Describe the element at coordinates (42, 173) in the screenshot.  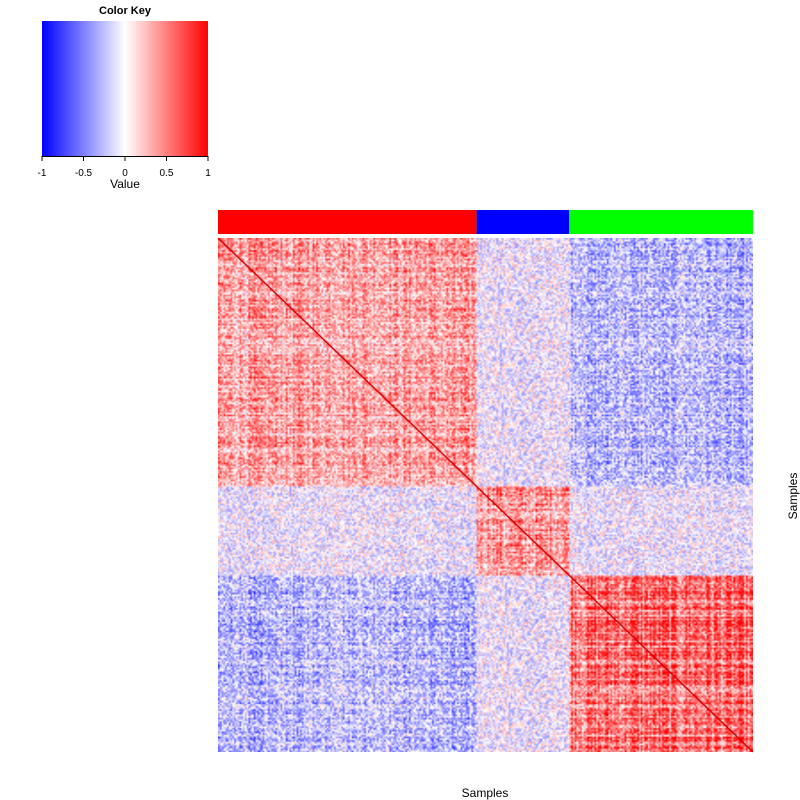
I see `color-key-tick-label: -1` at that location.